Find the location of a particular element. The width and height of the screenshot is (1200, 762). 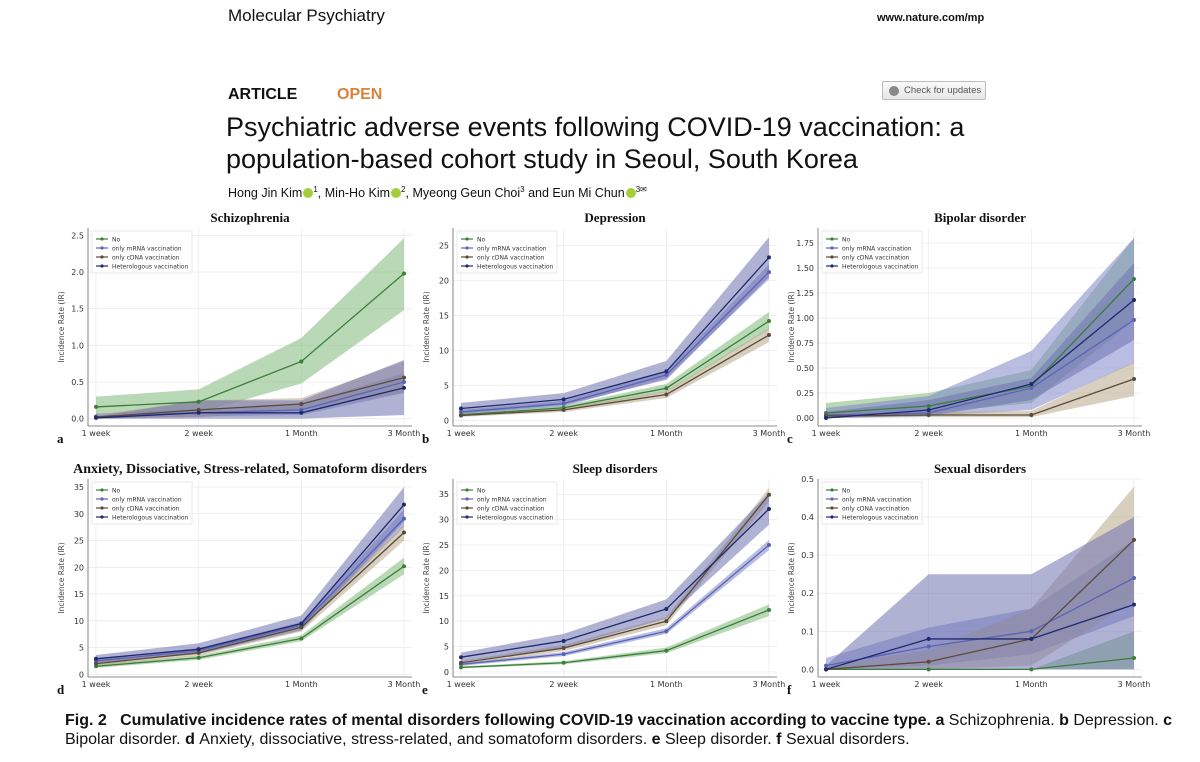

y-axis-label: Incidence Rate (IR) is located at coordinates (61, 577).